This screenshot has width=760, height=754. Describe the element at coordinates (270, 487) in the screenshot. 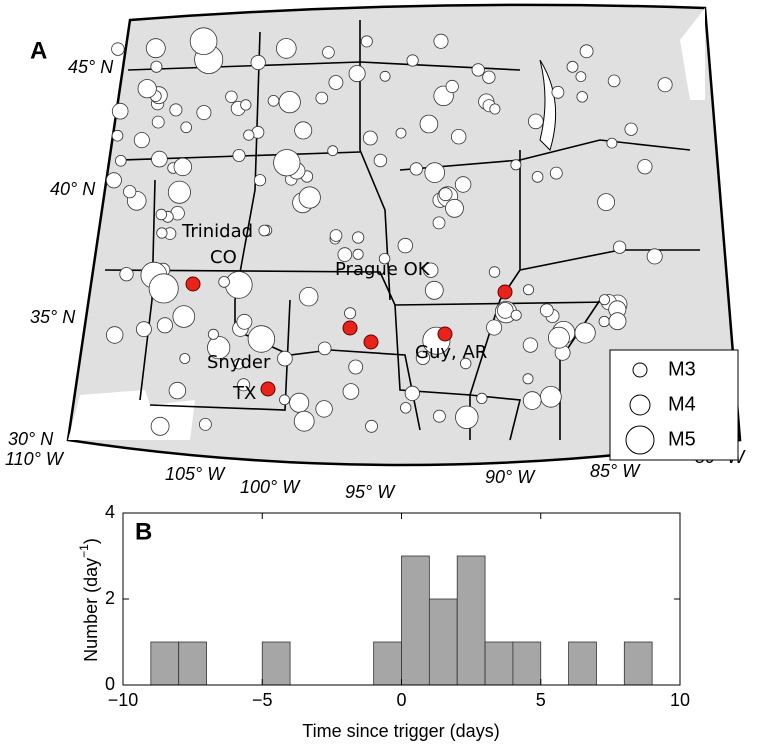

I see `lon-label: 100° W` at that location.